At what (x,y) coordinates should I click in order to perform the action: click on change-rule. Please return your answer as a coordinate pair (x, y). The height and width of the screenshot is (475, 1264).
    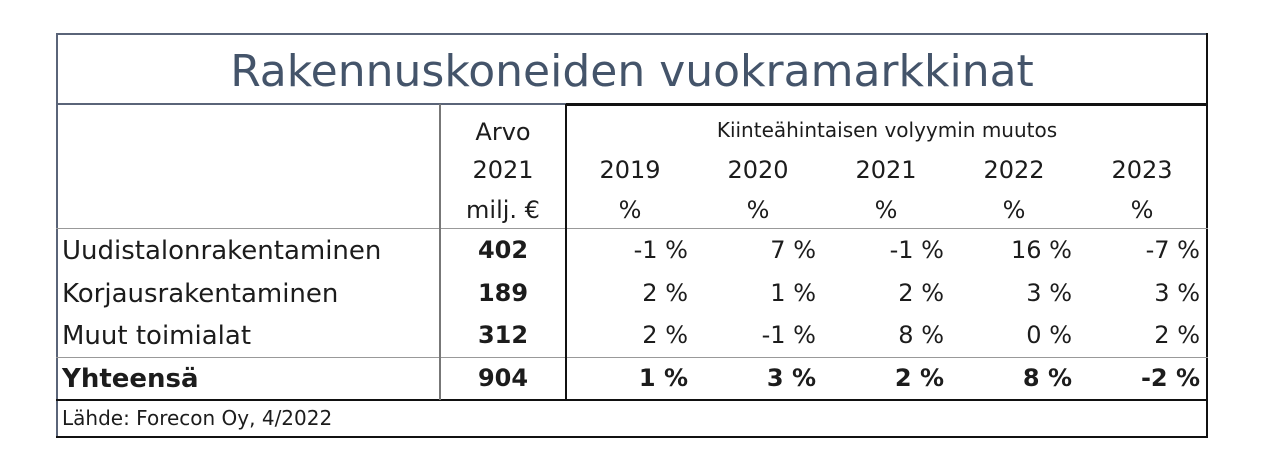
    Looking at the image, I should click on (887, 104).